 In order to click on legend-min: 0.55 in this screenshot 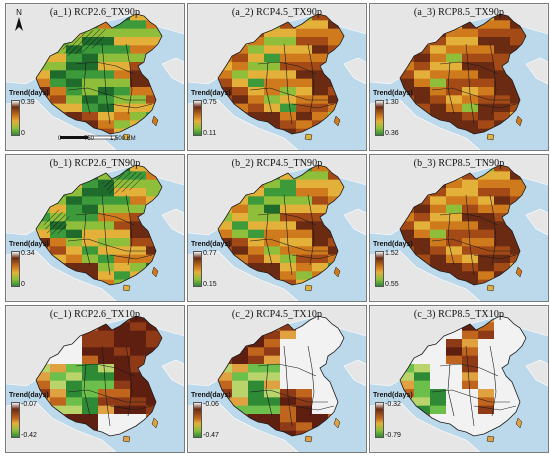, I will do `click(392, 284)`.